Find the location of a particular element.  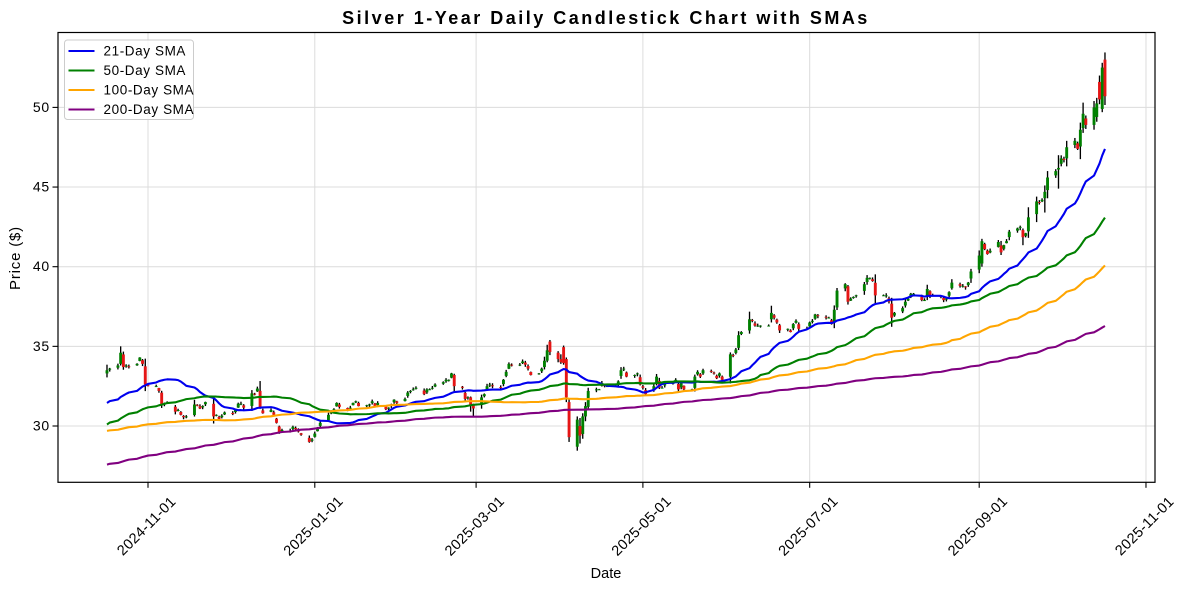

svg-text: 50-Day SMA is located at coordinates (145, 70).